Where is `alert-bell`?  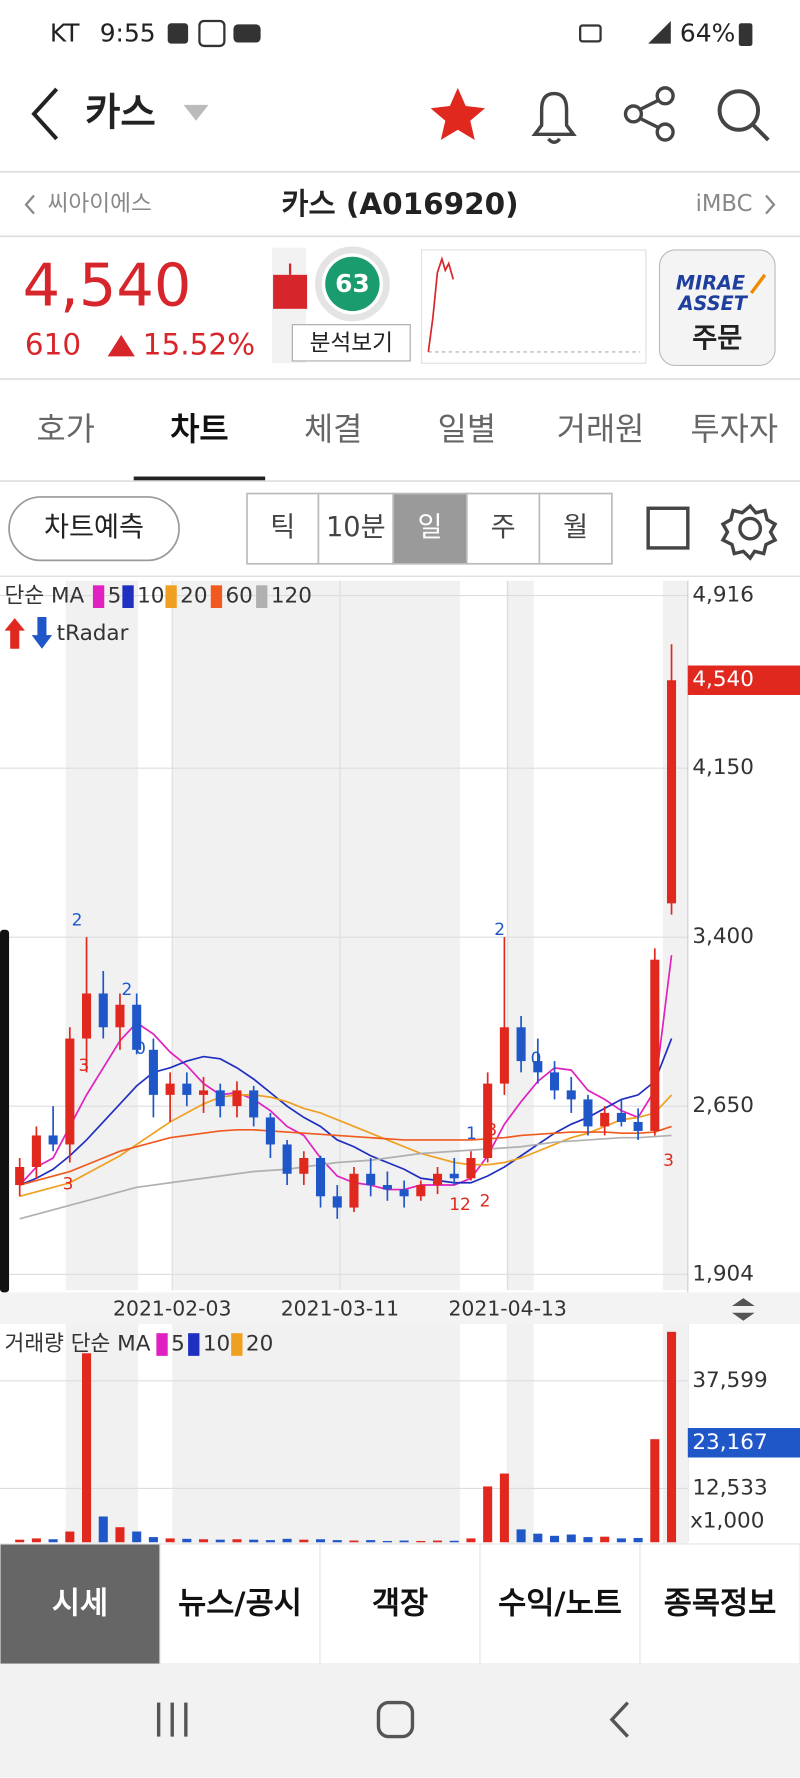 alert-bell is located at coordinates (554, 117).